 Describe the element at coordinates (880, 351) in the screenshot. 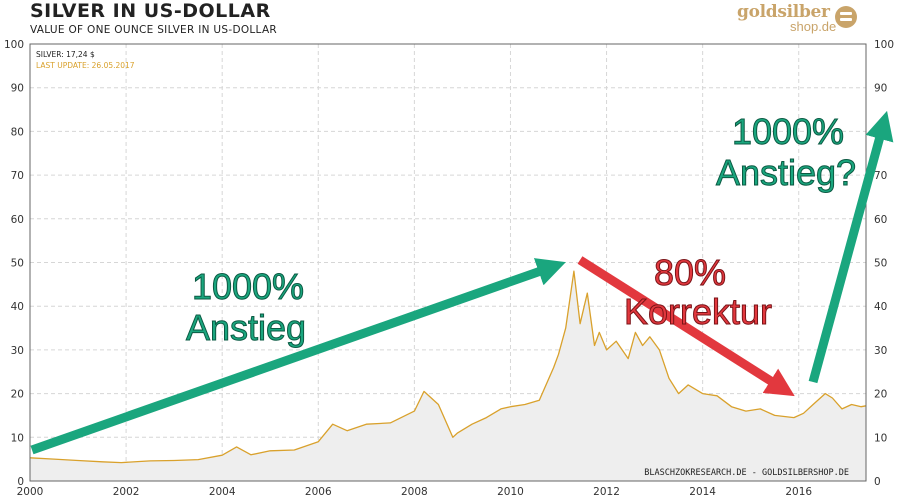

I see `y-tick-label-right: 30` at that location.